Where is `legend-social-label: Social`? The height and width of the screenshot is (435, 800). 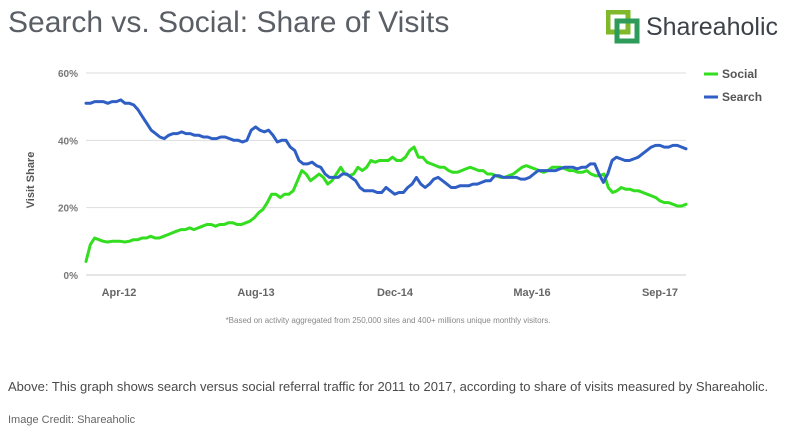 legend-social-label: Social is located at coordinates (739, 74).